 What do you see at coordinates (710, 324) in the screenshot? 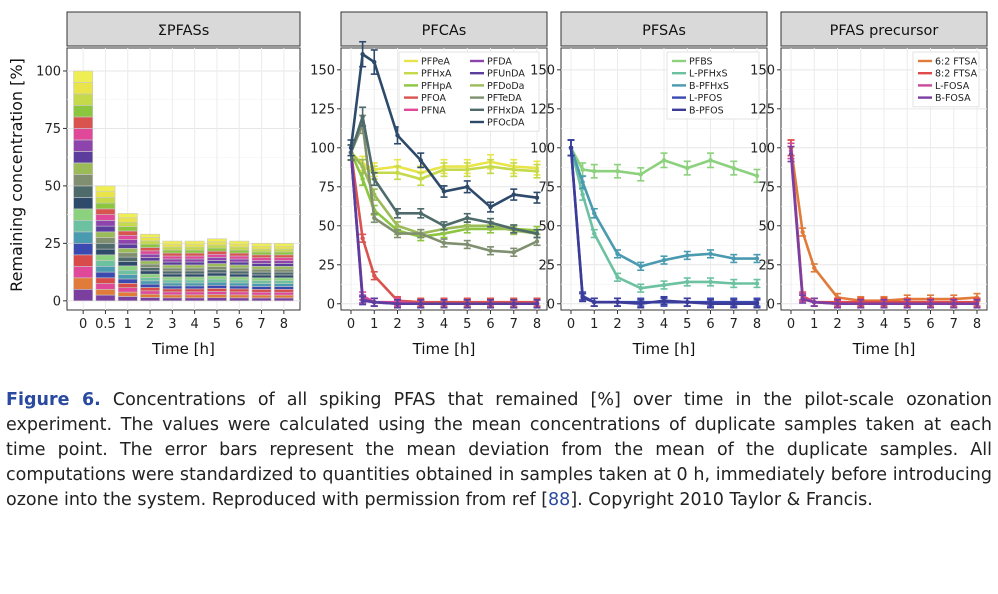
I see `x-tick-label: 6` at bounding box center [710, 324].